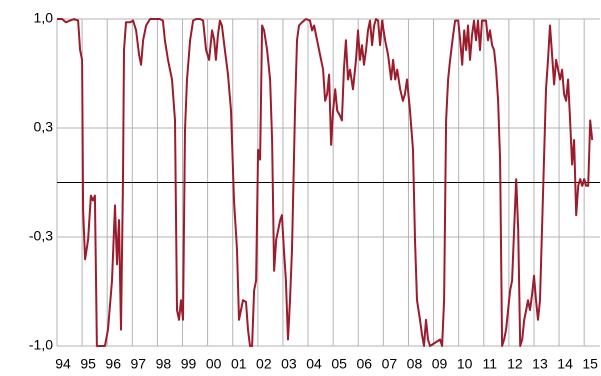 This screenshot has width=601, height=376. What do you see at coordinates (113, 364) in the screenshot?
I see `x-tick-label: 96` at bounding box center [113, 364].